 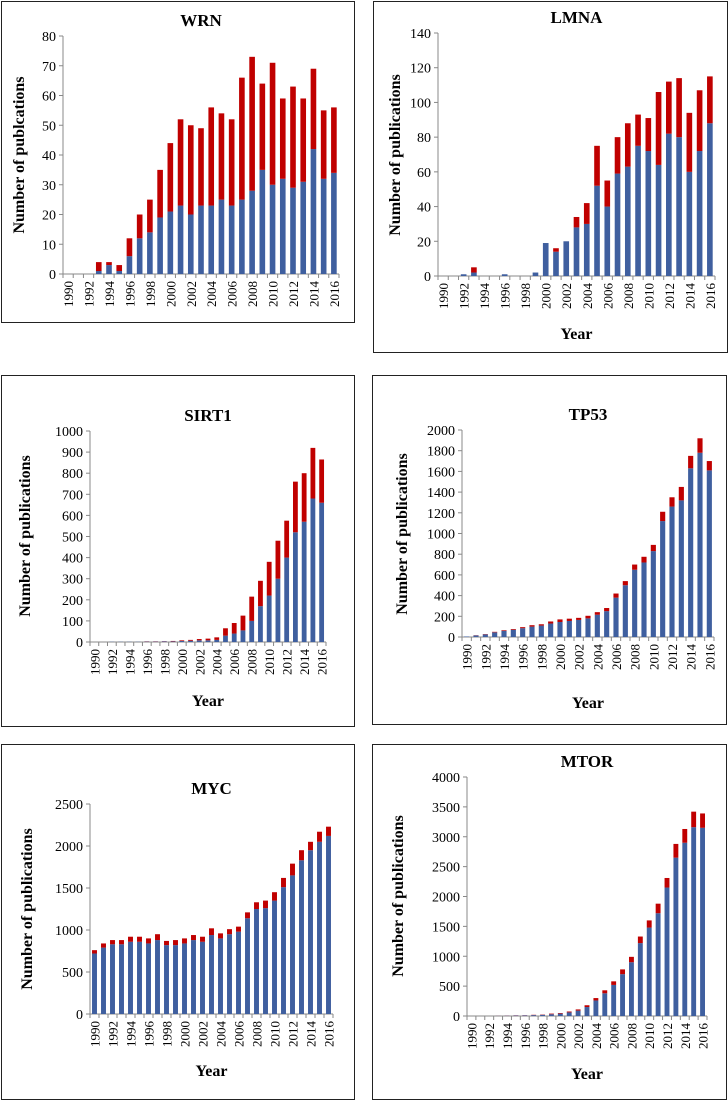 I want to click on y-axis-title: Number of publications, so click(x=395, y=155).